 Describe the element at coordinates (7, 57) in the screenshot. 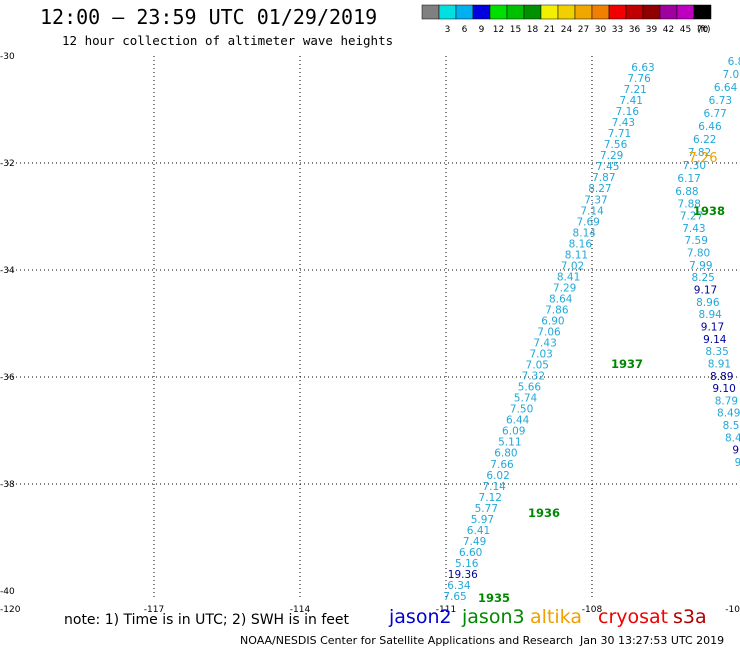

I see `lat-tick-label: -30` at that location.